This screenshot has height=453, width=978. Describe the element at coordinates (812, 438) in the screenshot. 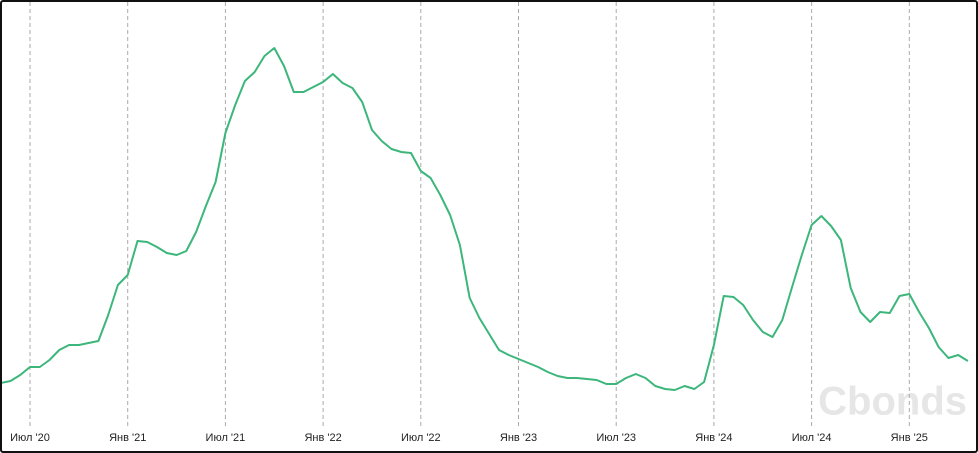

I see `x-tick-label: Июл '24` at that location.